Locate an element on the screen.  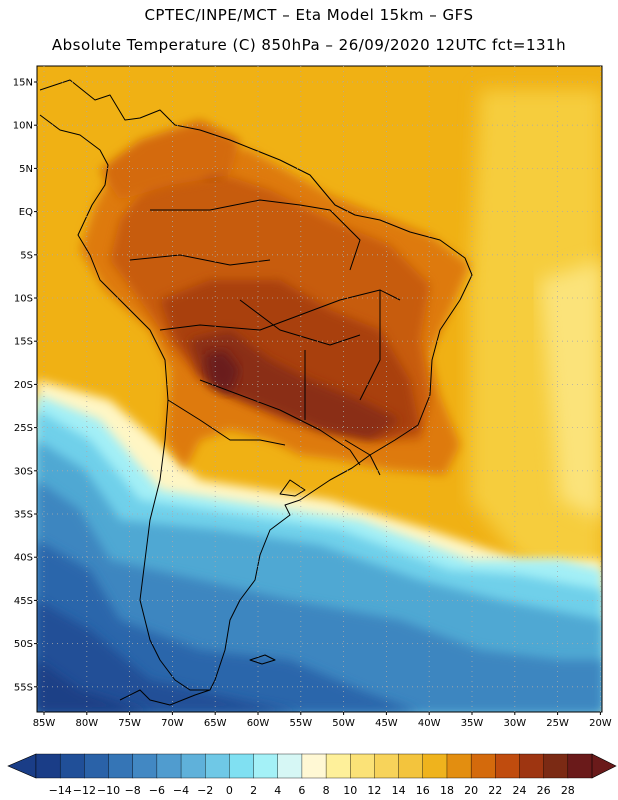
colorbar-label: −12 is located at coordinates (84, 790).